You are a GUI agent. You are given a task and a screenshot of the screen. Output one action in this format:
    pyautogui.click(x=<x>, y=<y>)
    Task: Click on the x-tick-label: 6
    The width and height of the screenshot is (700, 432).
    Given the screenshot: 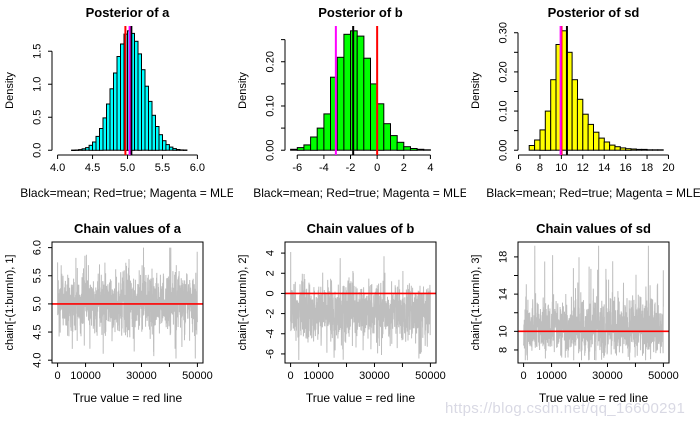 What is the action you would take?
    pyautogui.click(x=518, y=168)
    